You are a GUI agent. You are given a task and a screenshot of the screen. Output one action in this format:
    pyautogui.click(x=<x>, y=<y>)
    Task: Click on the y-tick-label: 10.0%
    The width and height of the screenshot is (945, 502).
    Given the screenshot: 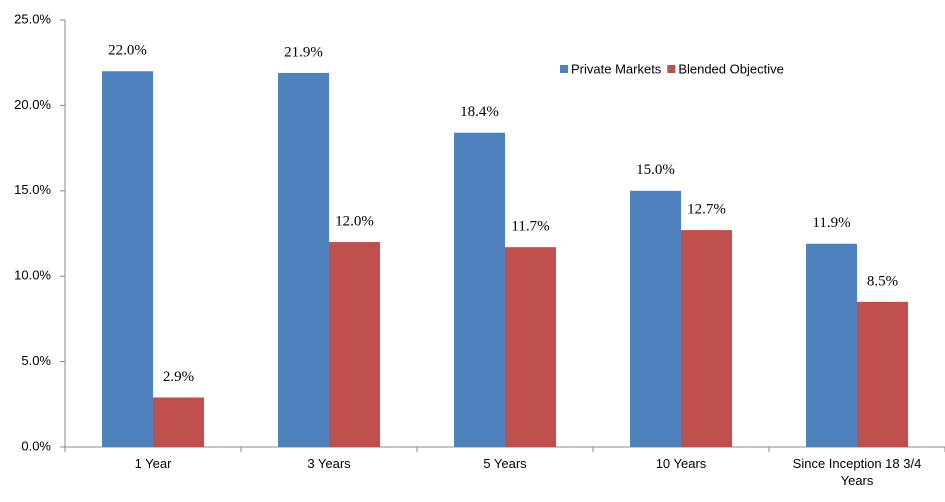 What is the action you would take?
    pyautogui.click(x=32, y=275)
    